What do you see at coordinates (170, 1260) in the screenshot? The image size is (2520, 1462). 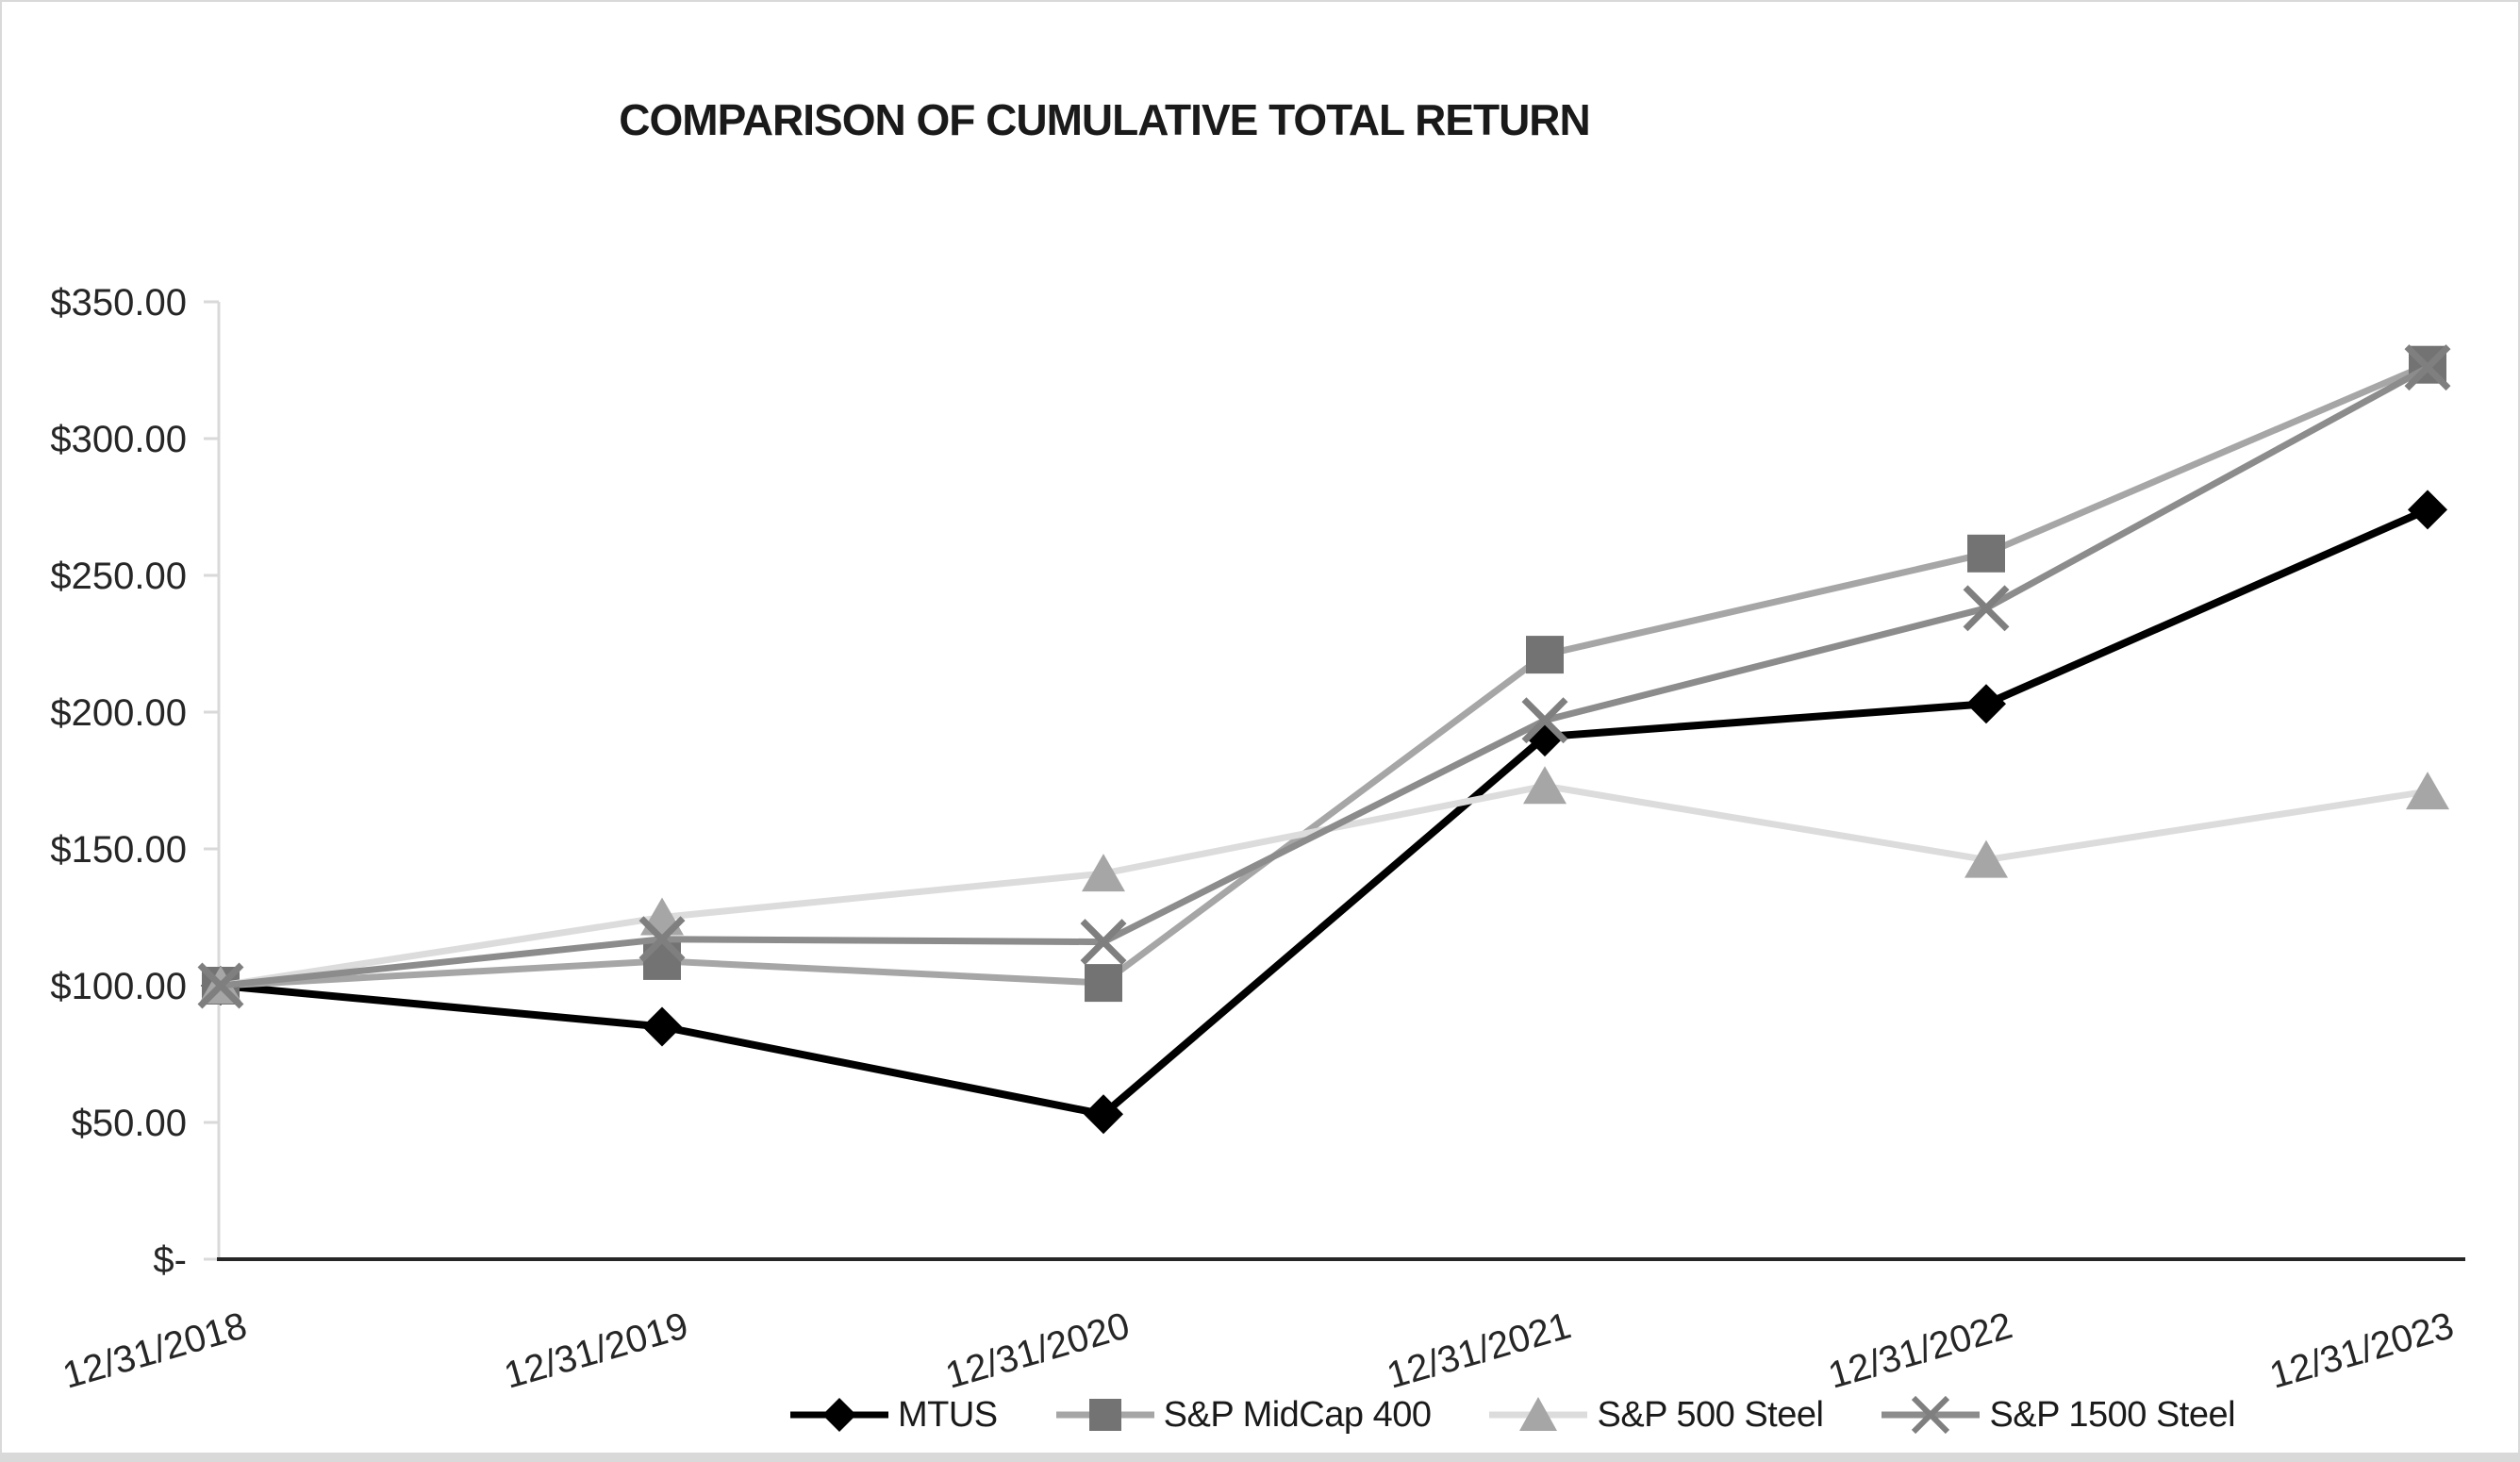 I see `y-tick-label: $-` at bounding box center [170, 1260].